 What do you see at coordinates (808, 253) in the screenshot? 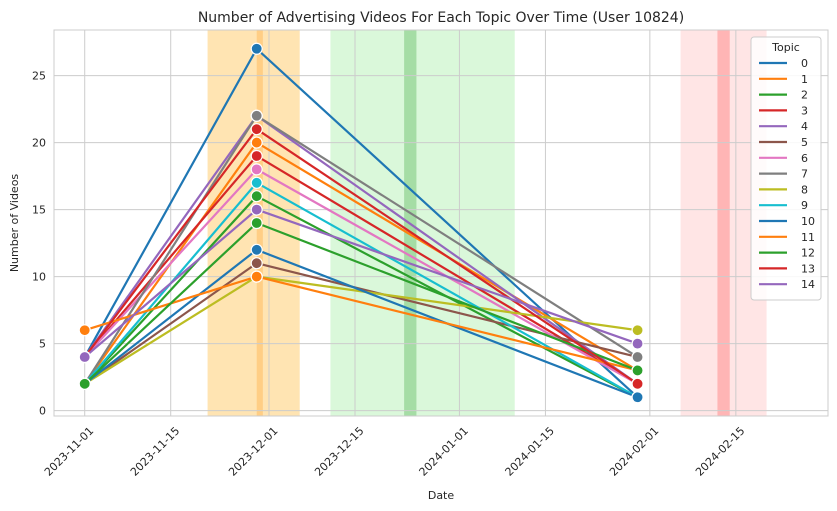
I see `legend-label: 12` at bounding box center [808, 253].